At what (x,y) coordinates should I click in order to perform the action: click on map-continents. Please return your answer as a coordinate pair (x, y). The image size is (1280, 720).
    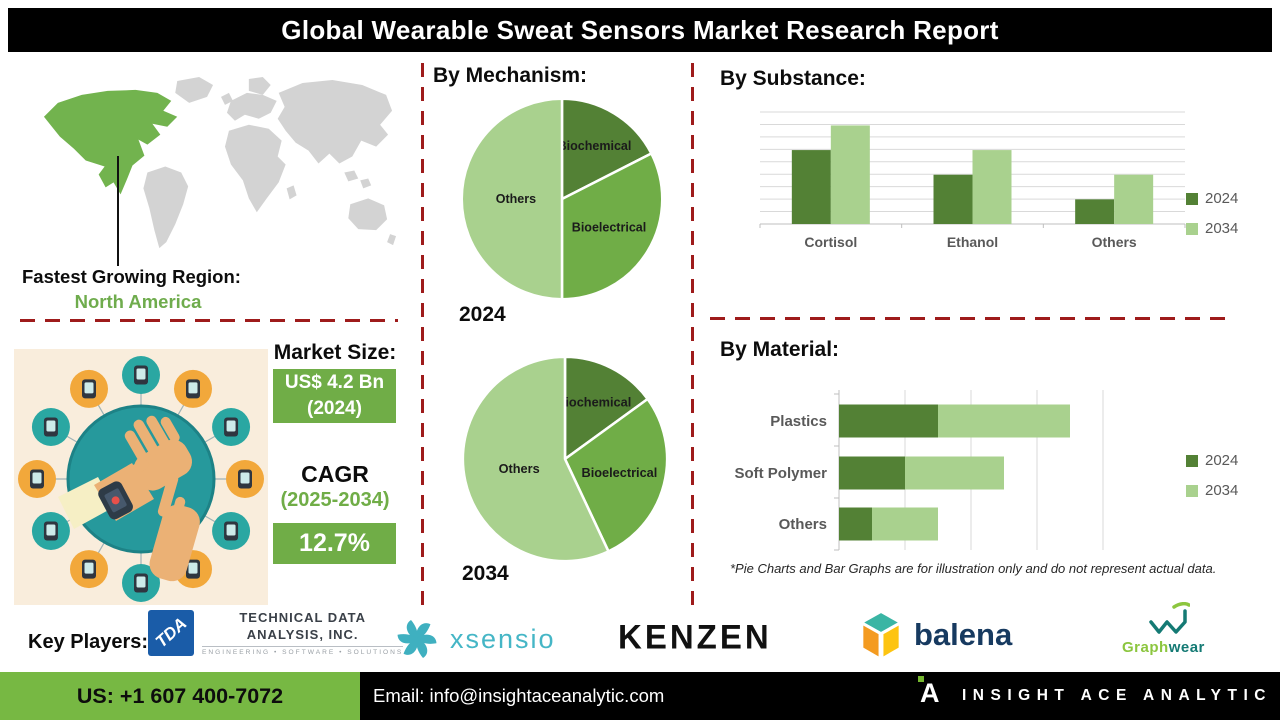
    Looking at the image, I should click on (270, 162).